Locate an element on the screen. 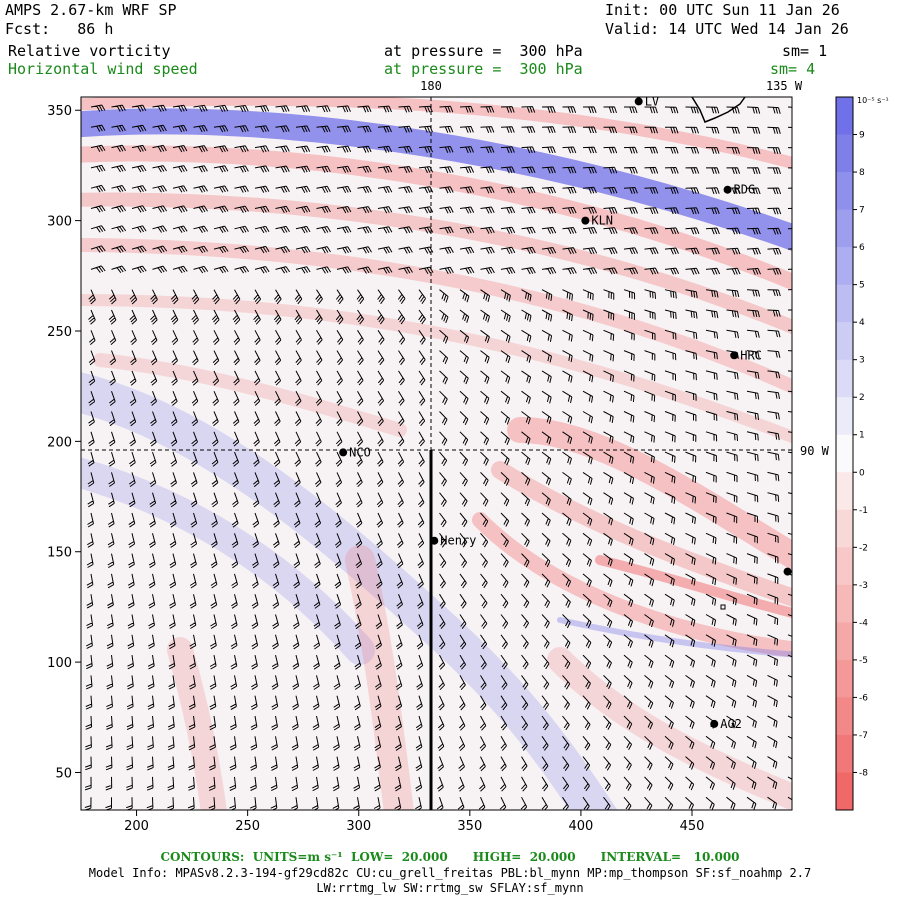  colorbar-label: -3 is located at coordinates (863, 586).